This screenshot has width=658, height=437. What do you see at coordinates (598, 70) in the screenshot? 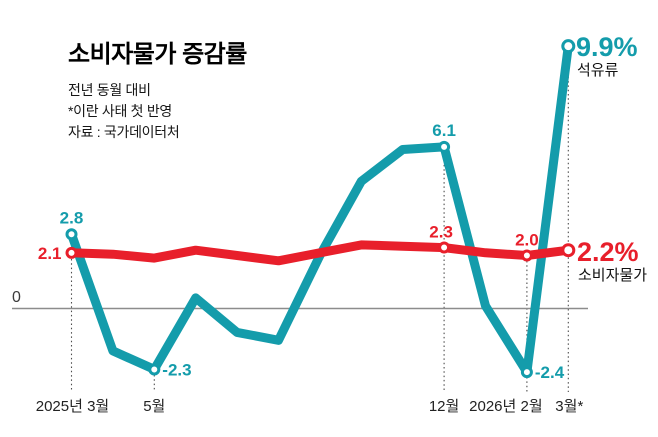
I see `series-name-label: 석유류` at bounding box center [598, 70].